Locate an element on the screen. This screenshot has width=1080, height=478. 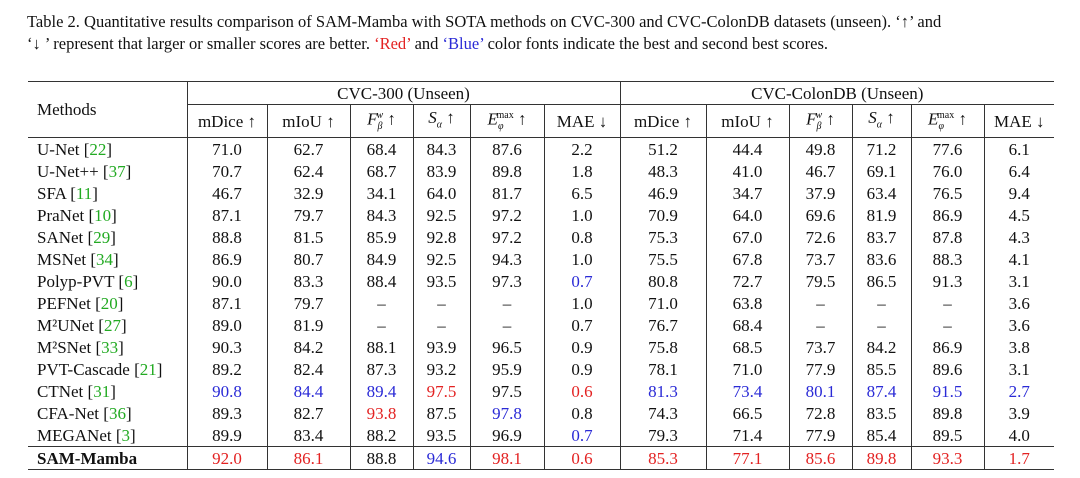
value-cell: 89.2 is located at coordinates (227, 369).